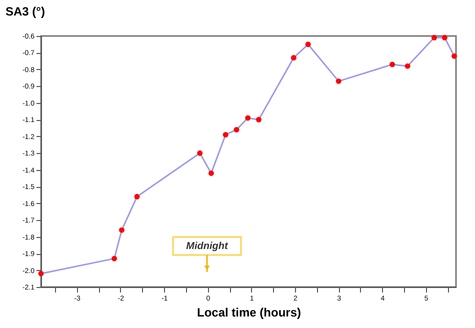  What do you see at coordinates (207, 246) in the screenshot?
I see `annotation: Midnight` at bounding box center [207, 246].